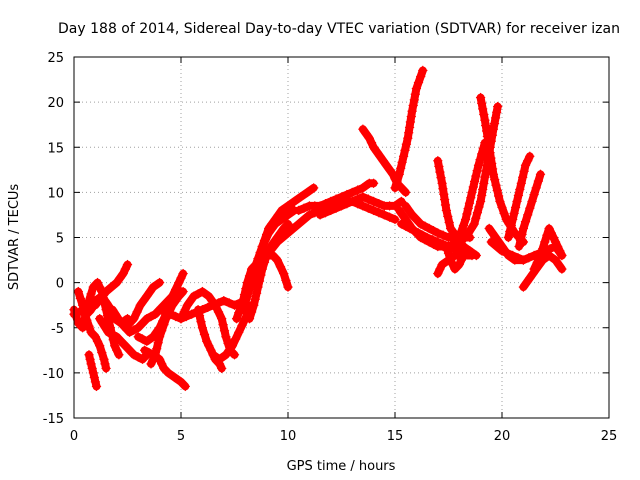 The image size is (640, 480). What do you see at coordinates (395, 436) in the screenshot?
I see `x-tick-label: 15` at bounding box center [395, 436].